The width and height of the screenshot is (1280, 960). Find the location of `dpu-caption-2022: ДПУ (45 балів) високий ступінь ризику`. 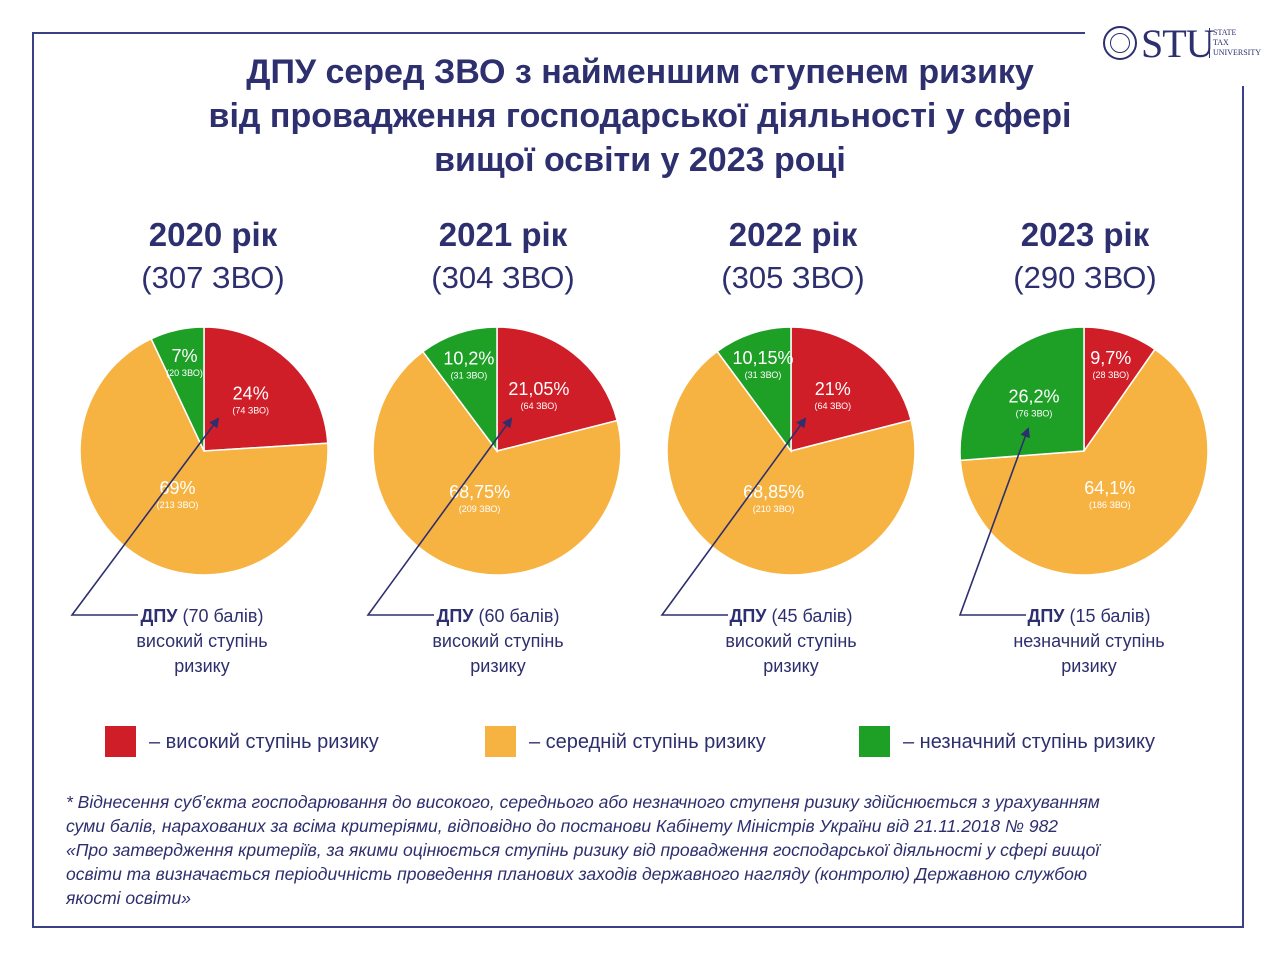

dpu-caption-2022: ДПУ (45 балів) високий ступінь ризику is located at coordinates (791, 641).